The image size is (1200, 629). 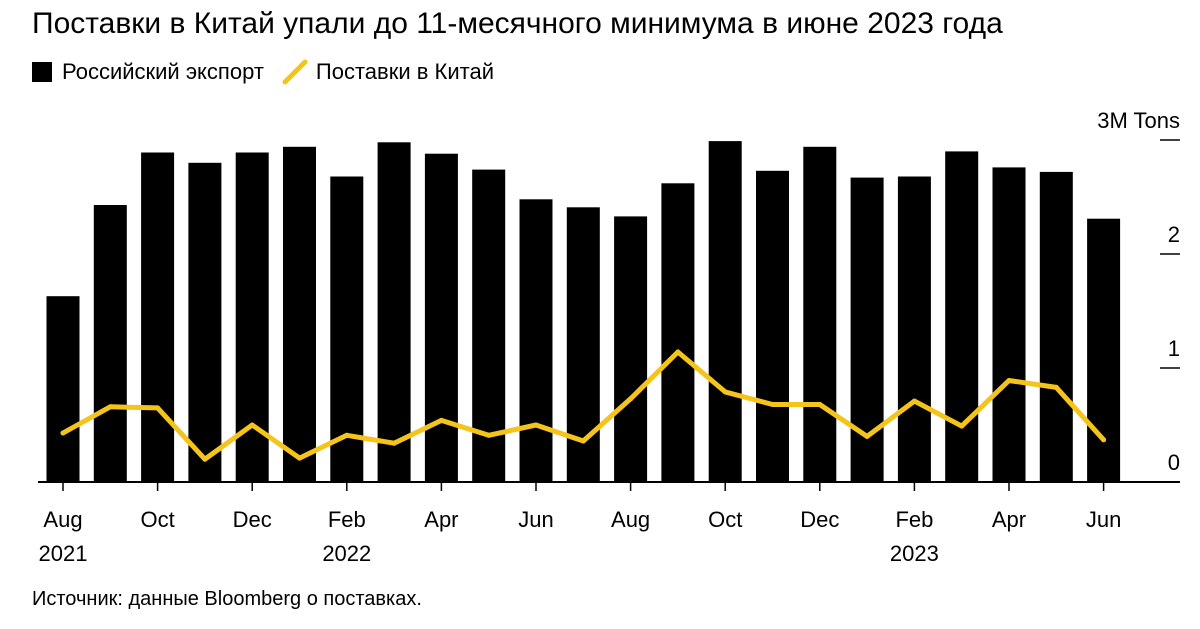 What do you see at coordinates (535, 519) in the screenshot?
I see `x-tick-label-10: Jun` at bounding box center [535, 519].